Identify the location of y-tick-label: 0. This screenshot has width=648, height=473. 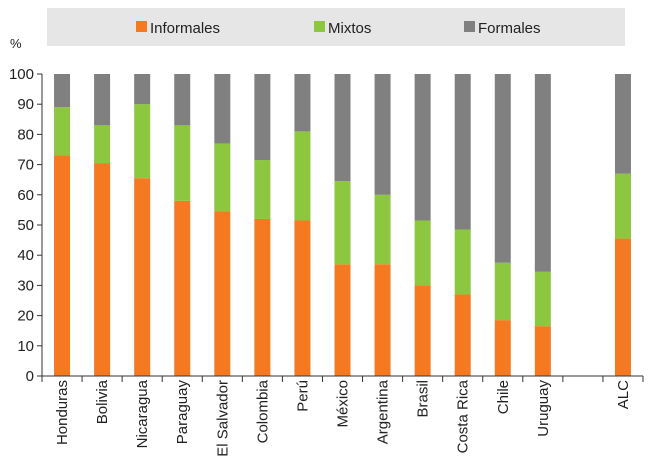
(30, 376).